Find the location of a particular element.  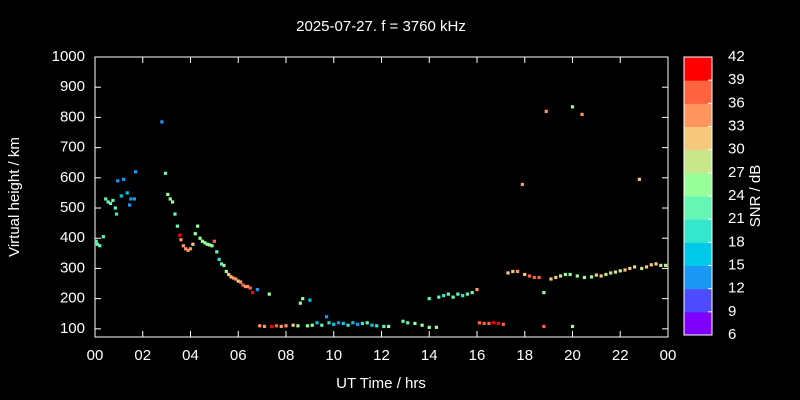

colorbar-tick-label: 36 is located at coordinates (736, 102).